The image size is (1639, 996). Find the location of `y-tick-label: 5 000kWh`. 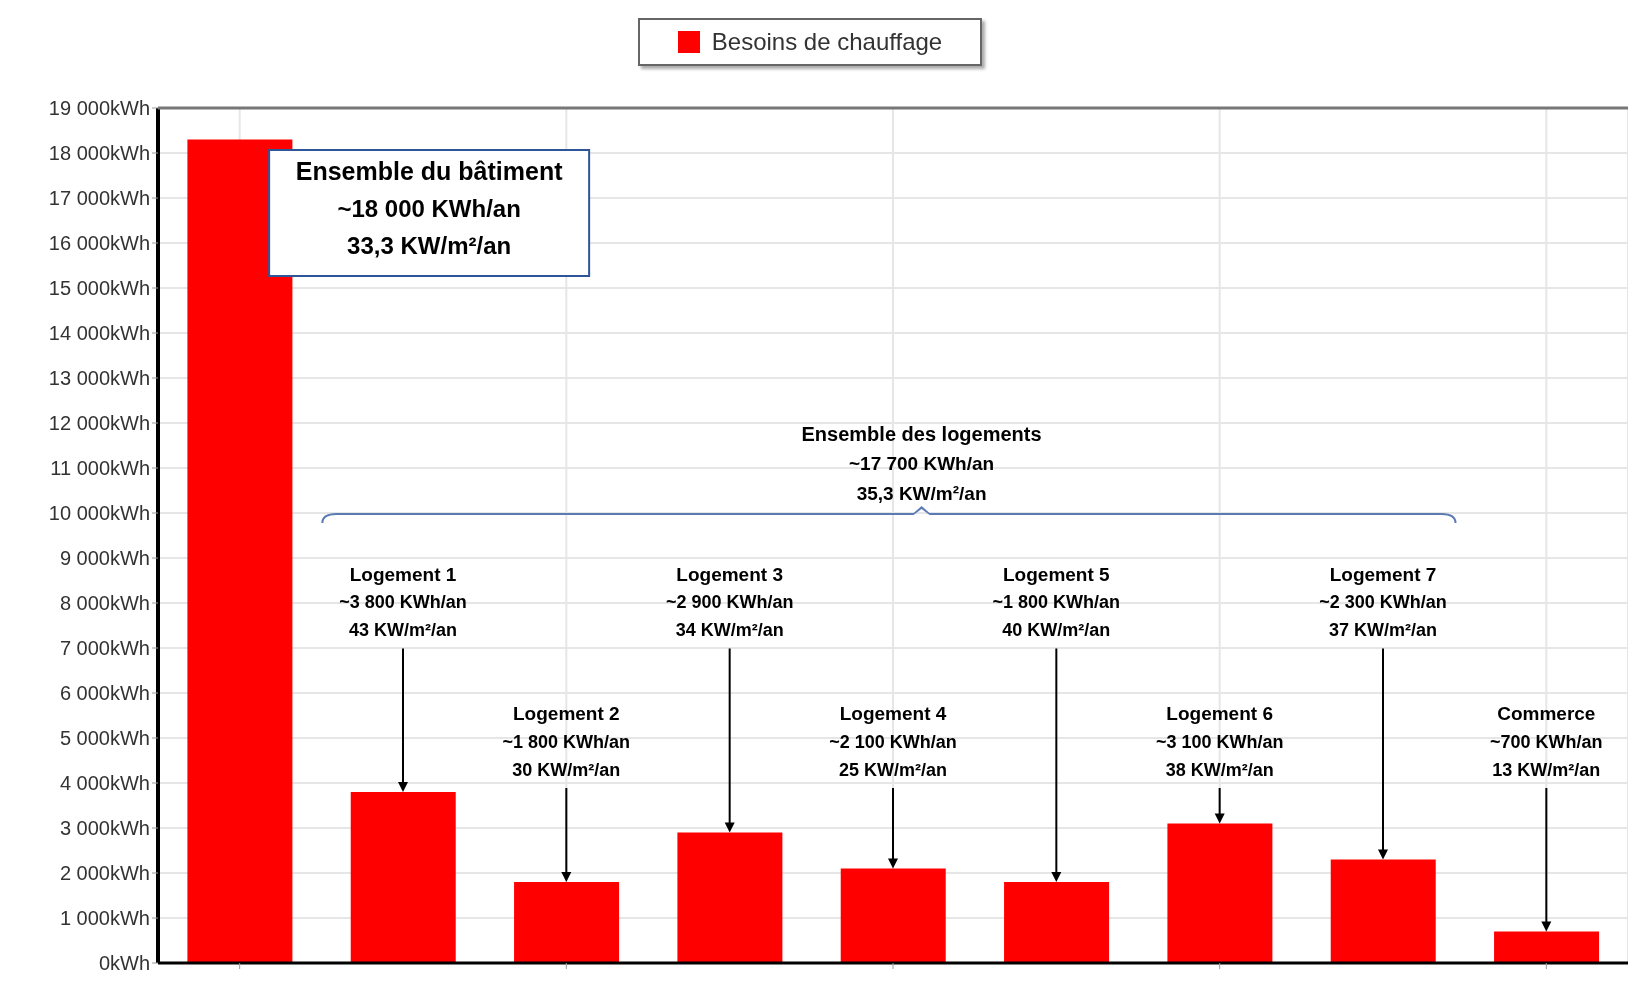

y-tick-label: 5 000kWh is located at coordinates (104, 738).